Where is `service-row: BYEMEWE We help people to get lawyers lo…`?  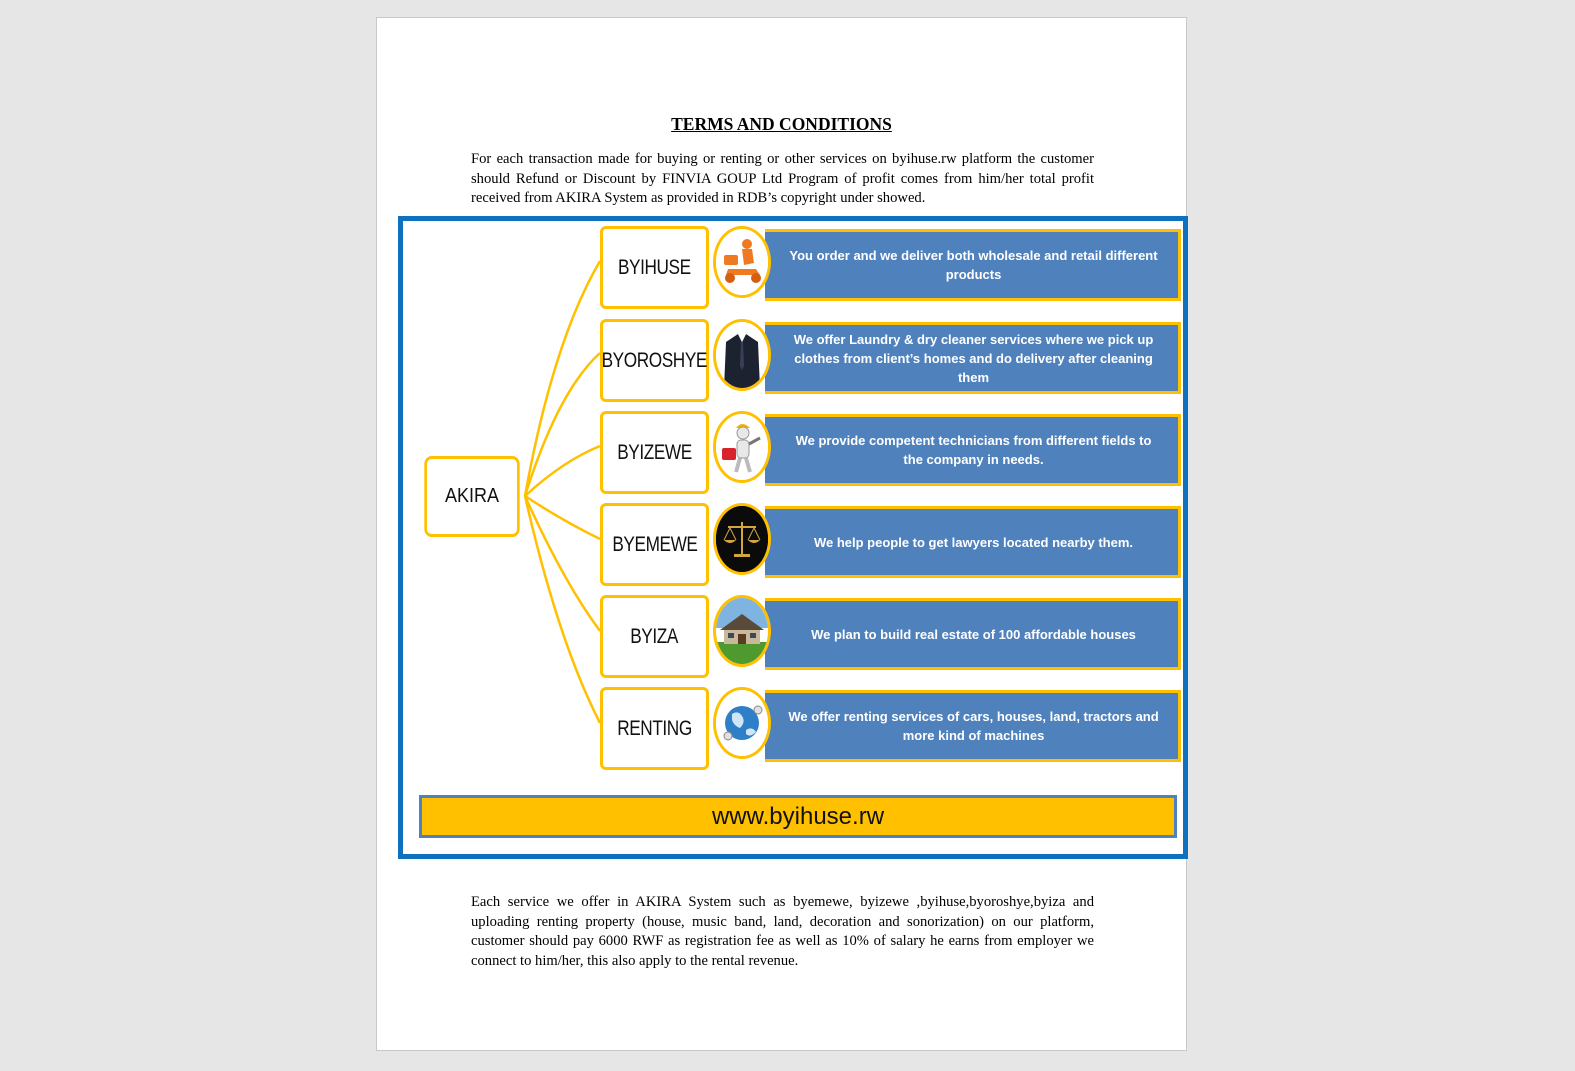 service-row: BYEMEWE We help people to get lawyers lo… is located at coordinates (798, 546).